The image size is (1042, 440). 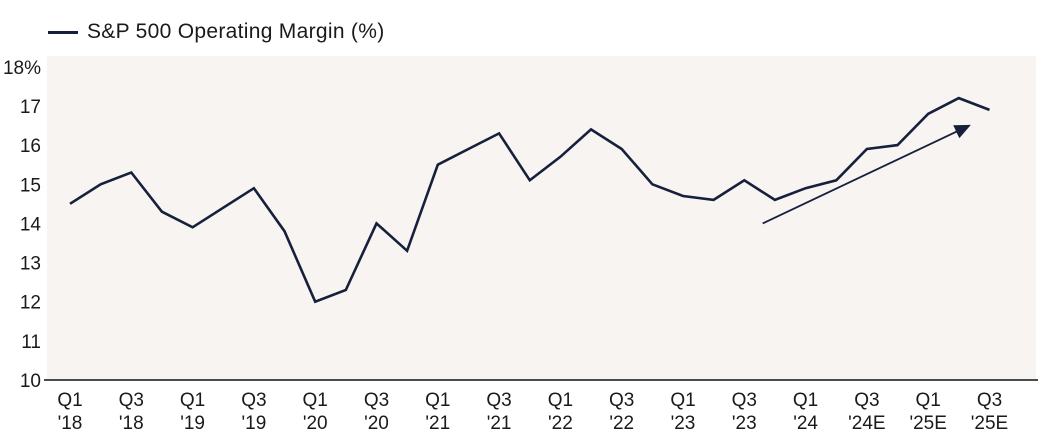 What do you see at coordinates (30, 107) in the screenshot?
I see `y-tick-label: 17` at bounding box center [30, 107].